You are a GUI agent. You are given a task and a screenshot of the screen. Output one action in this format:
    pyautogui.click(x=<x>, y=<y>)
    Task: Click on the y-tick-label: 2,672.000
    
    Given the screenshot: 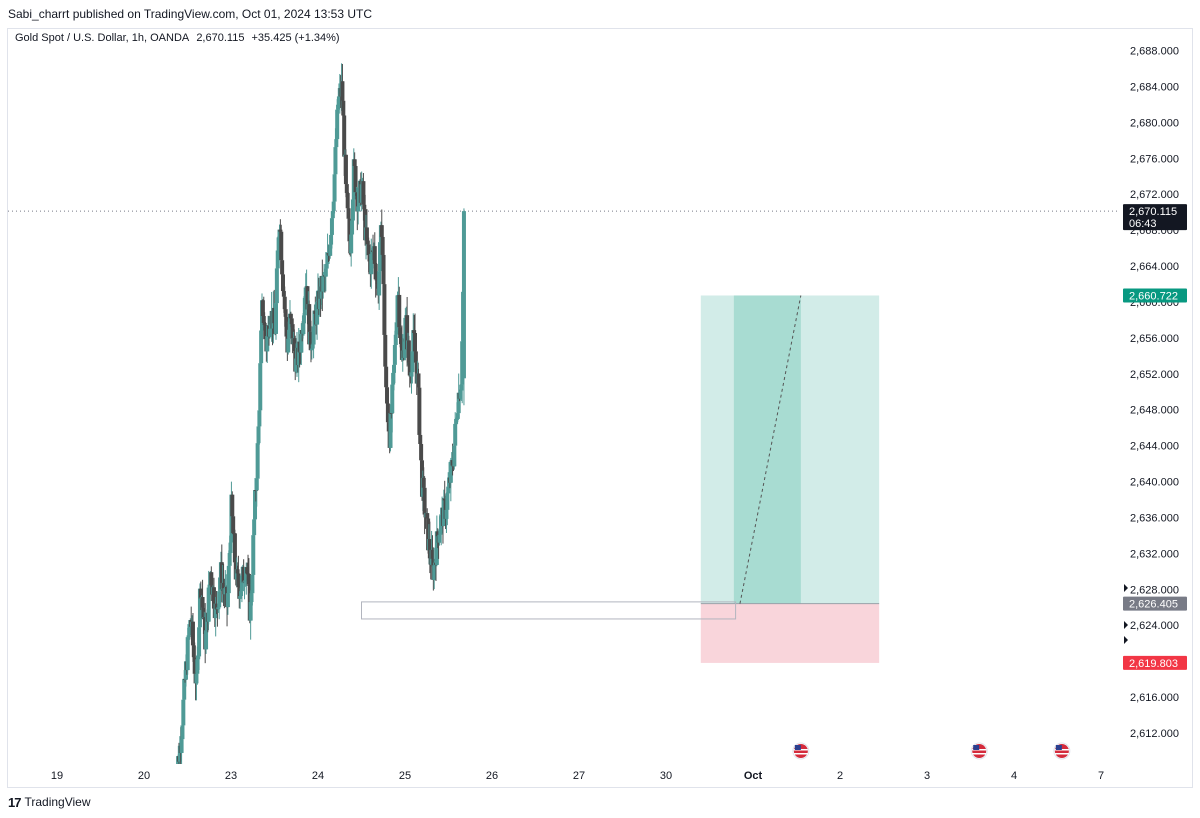 What is the action you would take?
    pyautogui.click(x=1154, y=195)
    